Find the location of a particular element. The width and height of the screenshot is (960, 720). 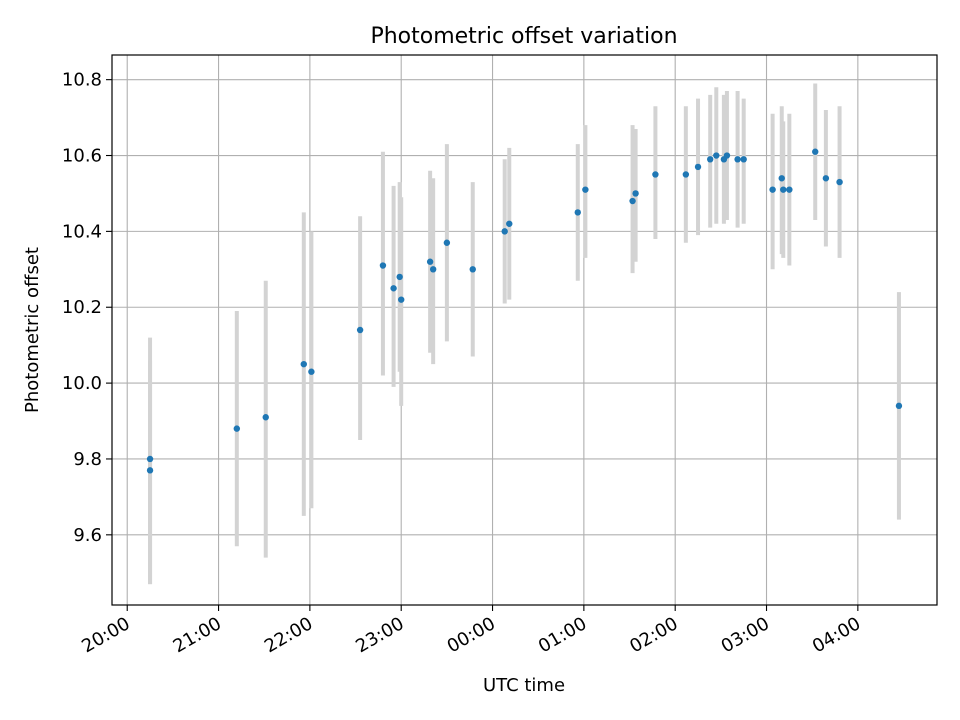

x-tick-label: 21:00 is located at coordinates (197, 635).